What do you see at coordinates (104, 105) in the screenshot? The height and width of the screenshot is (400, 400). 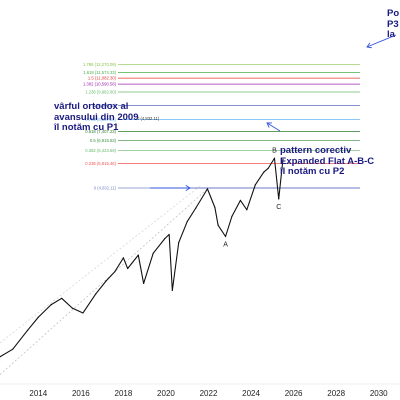 I see `fib-label-5: 1 (9,000.35)` at bounding box center [104, 105].